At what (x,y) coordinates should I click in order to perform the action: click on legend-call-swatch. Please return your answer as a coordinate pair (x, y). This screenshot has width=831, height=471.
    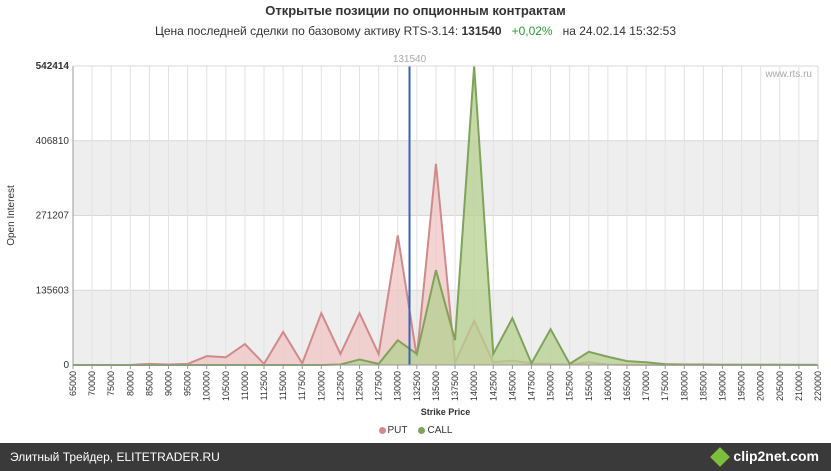
    Looking at the image, I should click on (422, 430).